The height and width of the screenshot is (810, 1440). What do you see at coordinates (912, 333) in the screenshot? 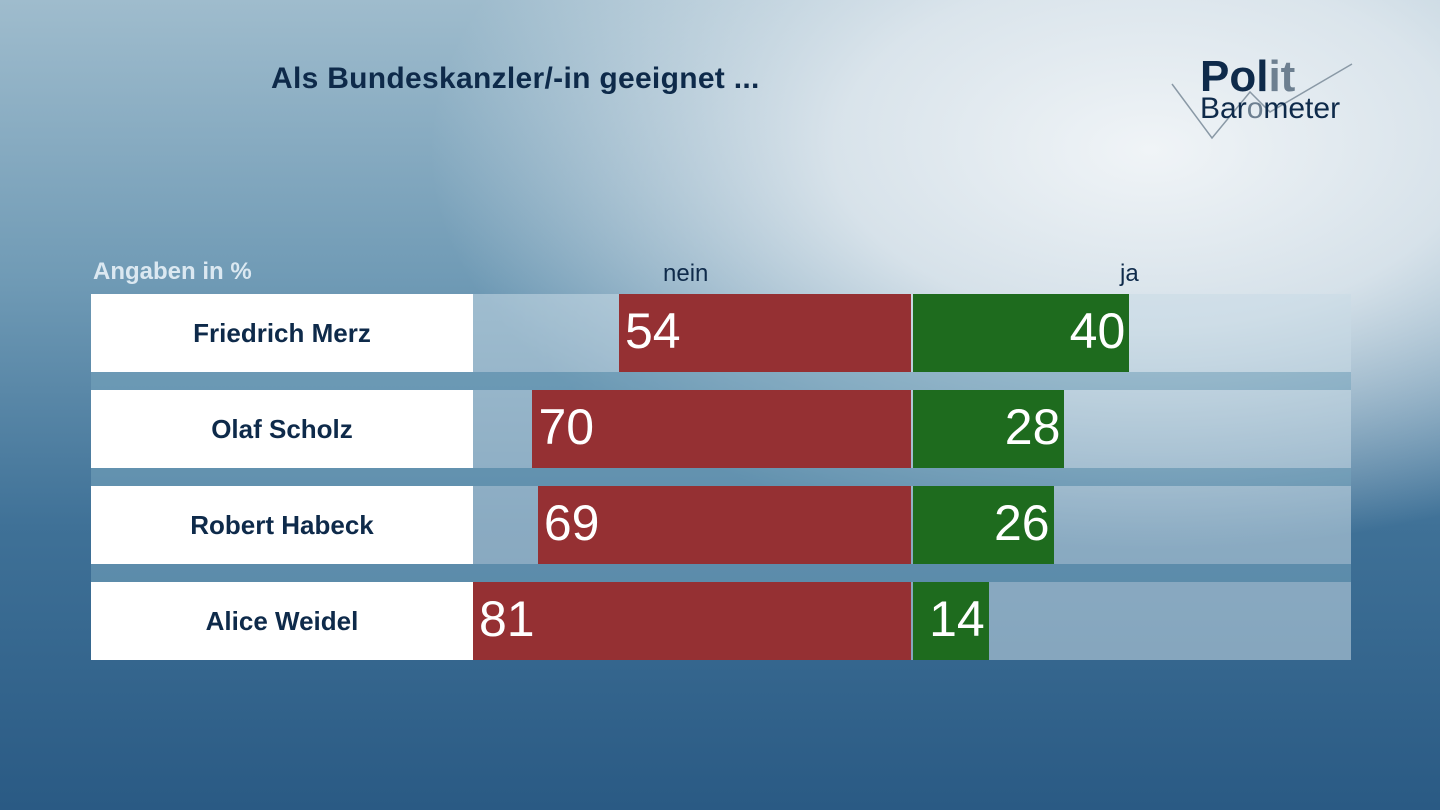
I see `bar-track` at bounding box center [912, 333].